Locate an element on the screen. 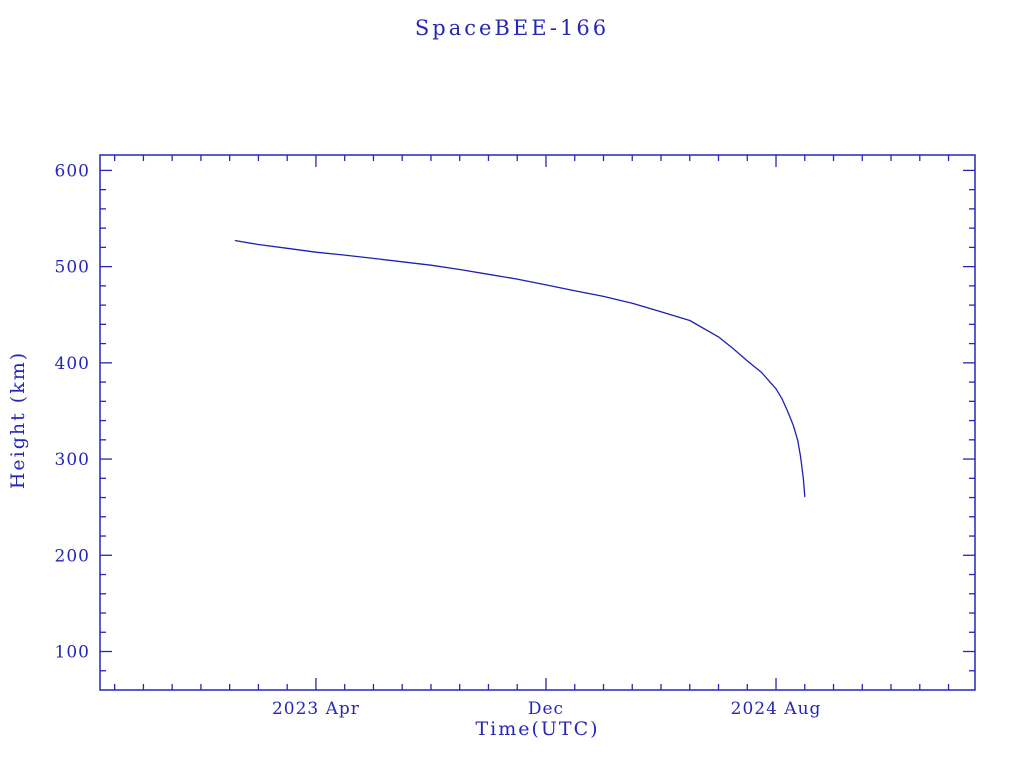 Image resolution: width=1024 pixels, height=768 pixels. y-tick-label: 100 is located at coordinates (72, 653).